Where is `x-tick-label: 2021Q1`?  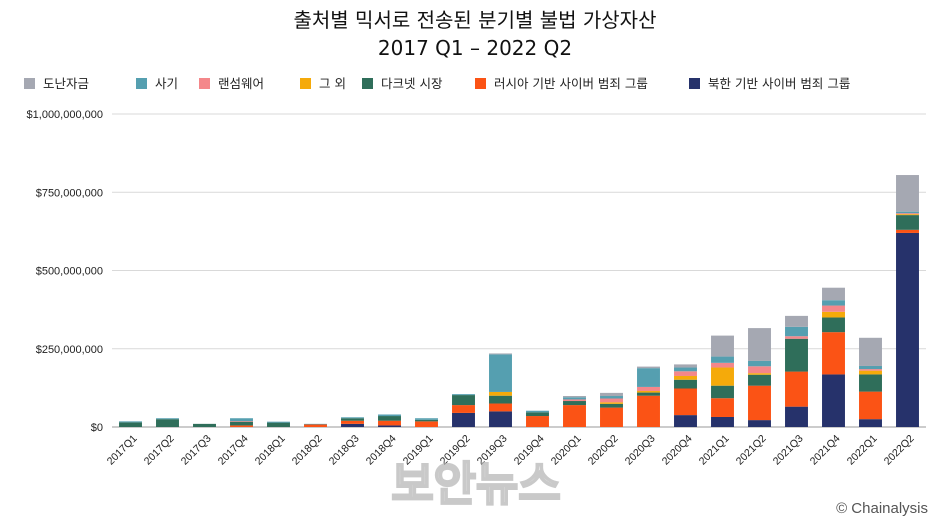
x-tick-label: 2021Q1 is located at coordinates (714, 450).